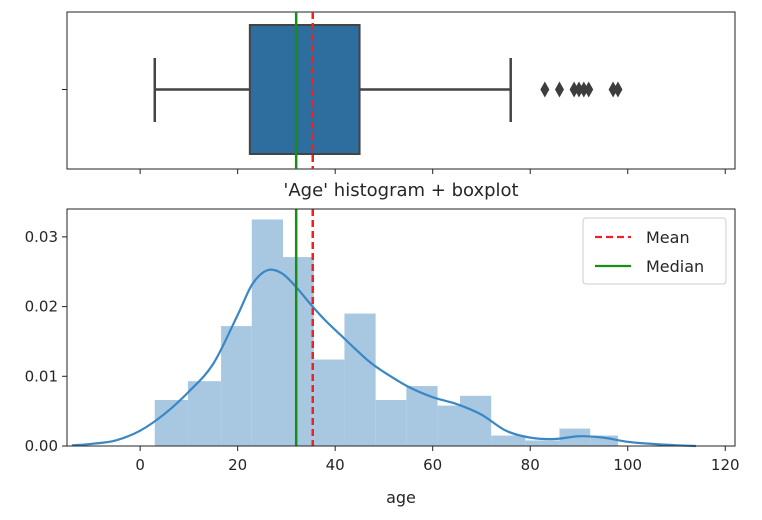  I want to click on x-tick-label: 100, so click(627, 465).